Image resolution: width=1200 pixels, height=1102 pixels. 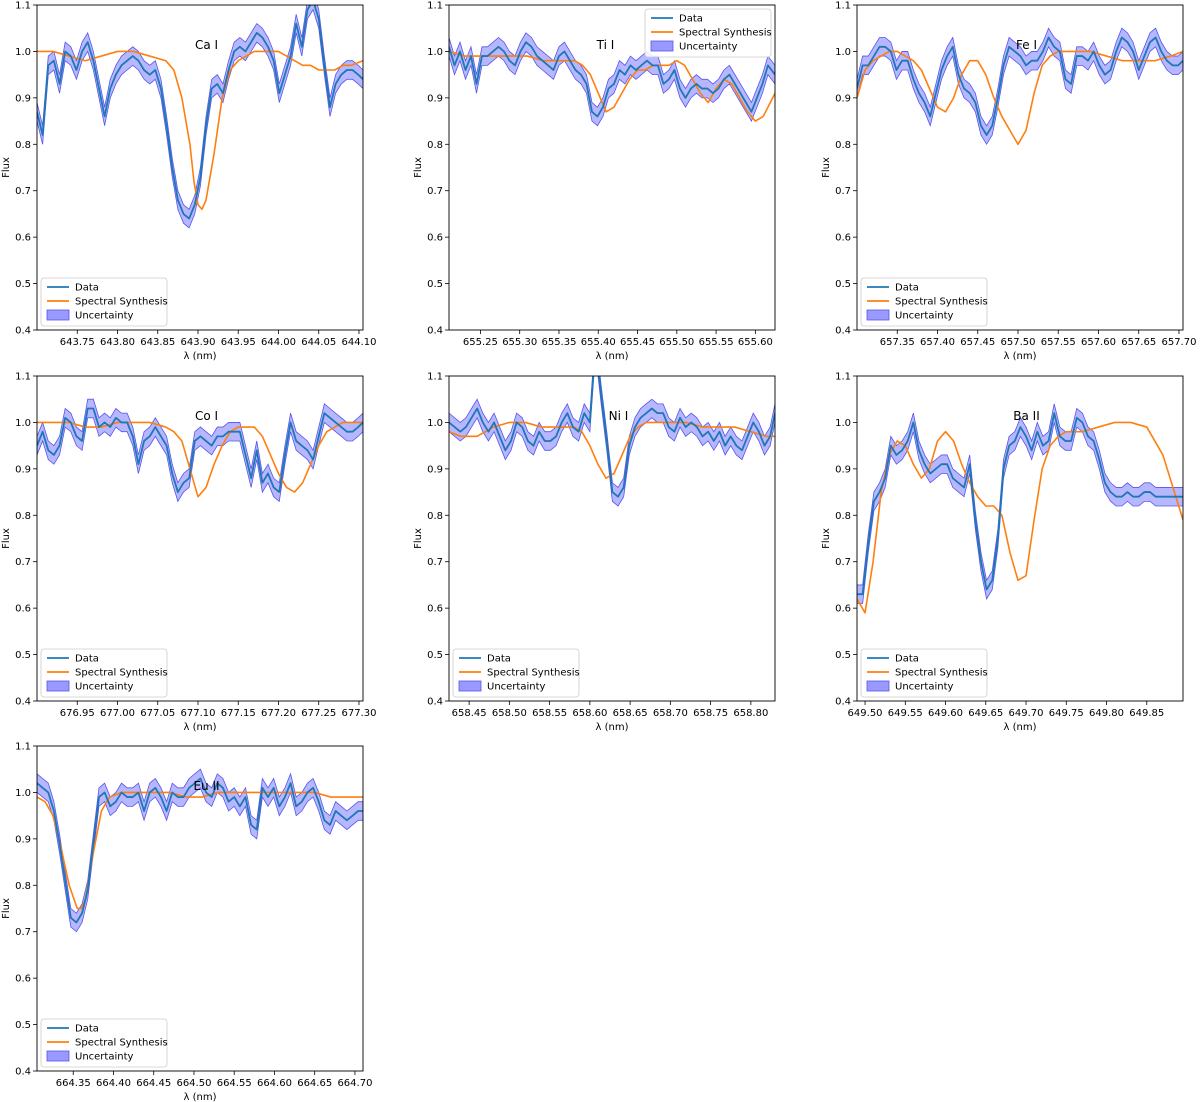 I want to click on x-tick-label: 644.10, so click(x=358, y=342).